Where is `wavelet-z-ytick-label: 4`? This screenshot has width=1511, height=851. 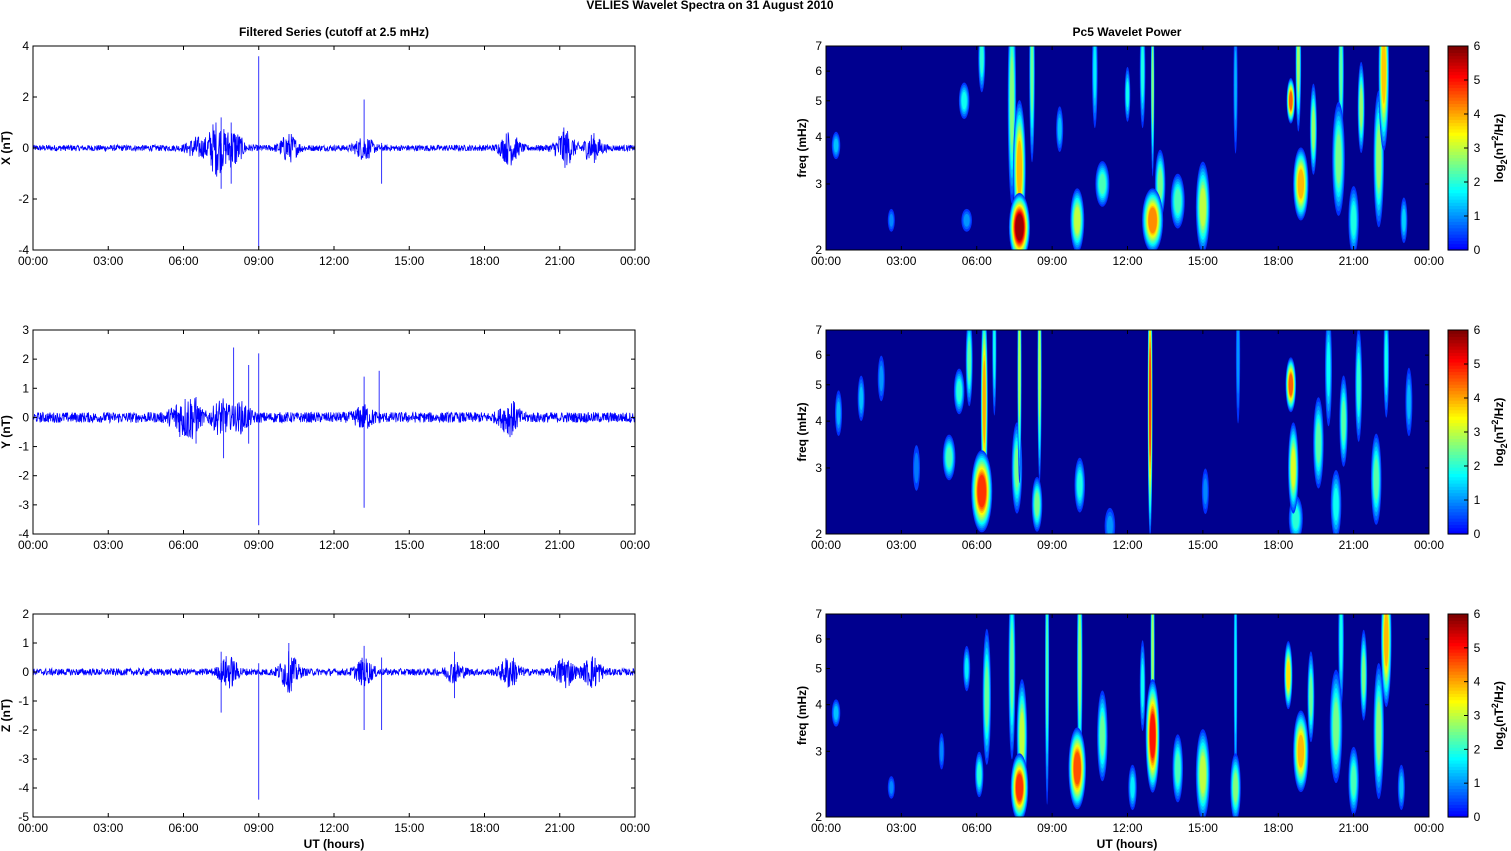
wavelet-z-ytick-label: 4 is located at coordinates (818, 705).